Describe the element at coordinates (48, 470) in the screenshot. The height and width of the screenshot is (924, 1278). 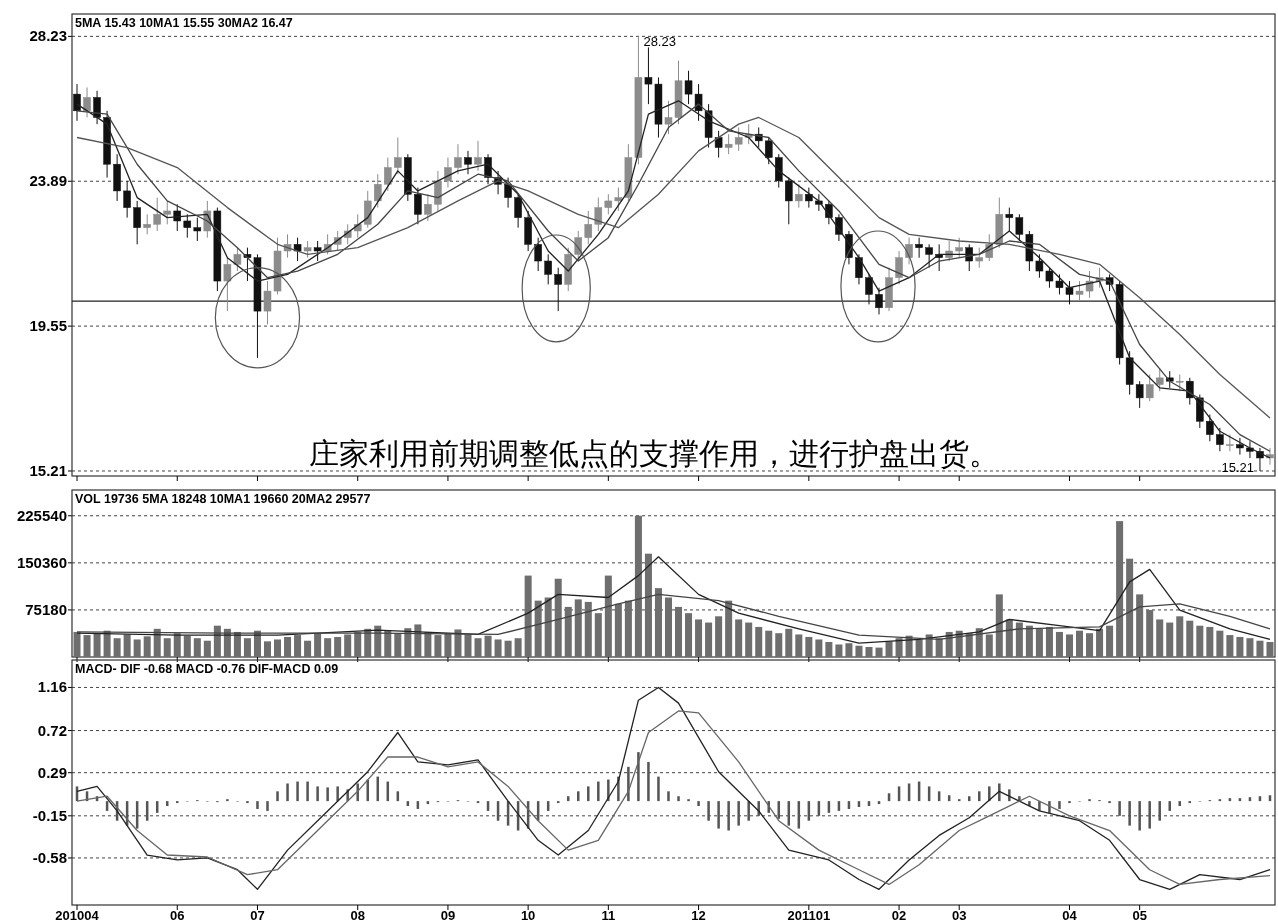
I see `y-tick-label: 15.21` at that location.